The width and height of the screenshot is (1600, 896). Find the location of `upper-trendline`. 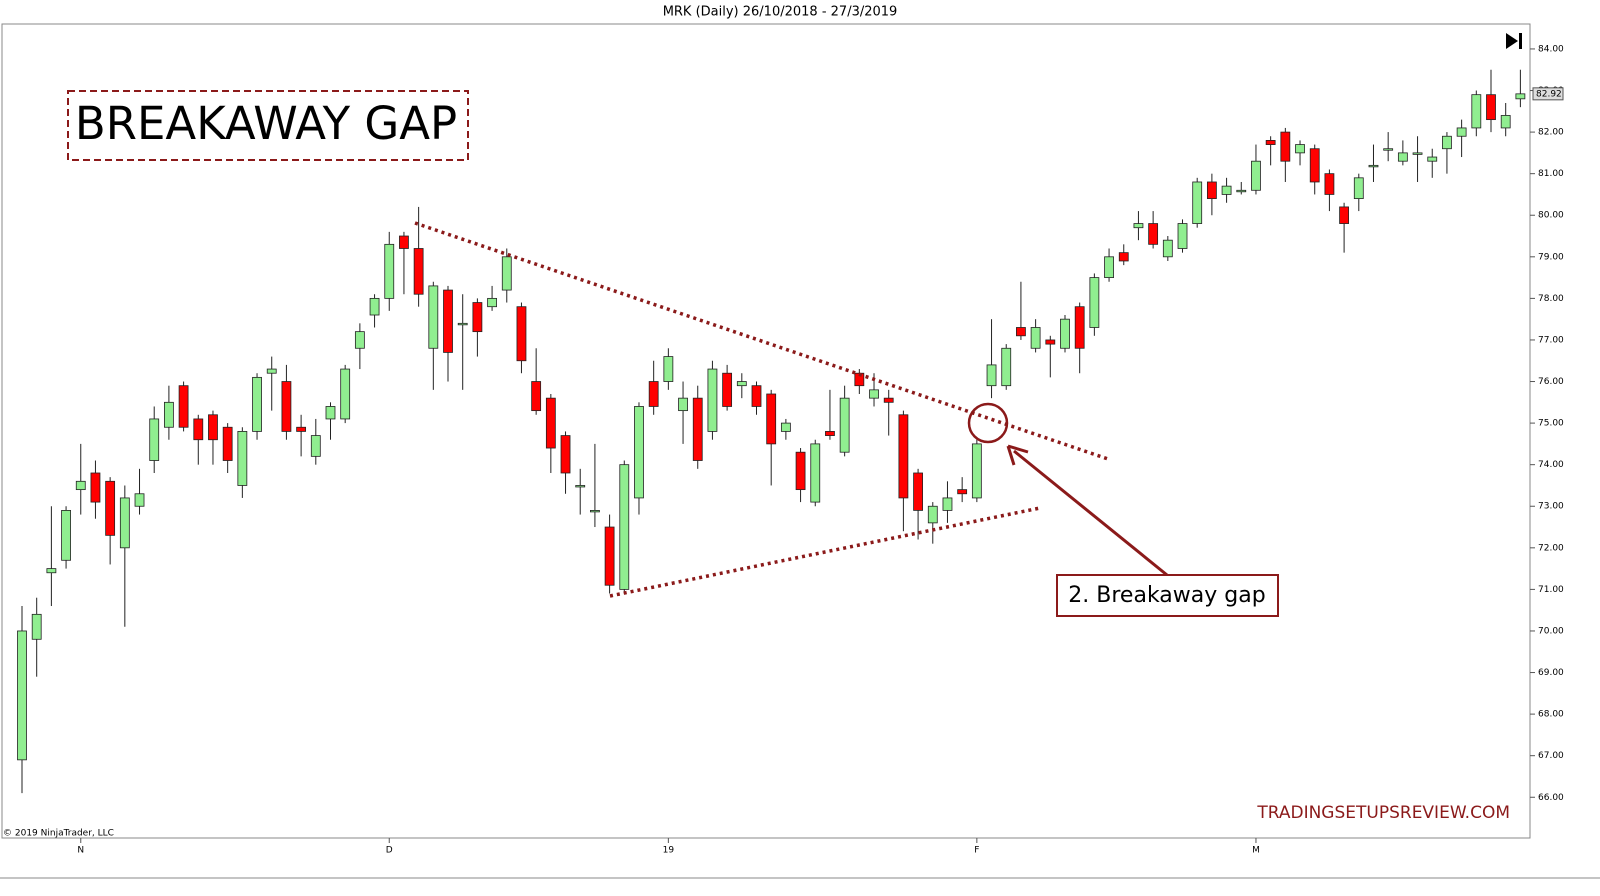

upper-trendline is located at coordinates (761, 341).